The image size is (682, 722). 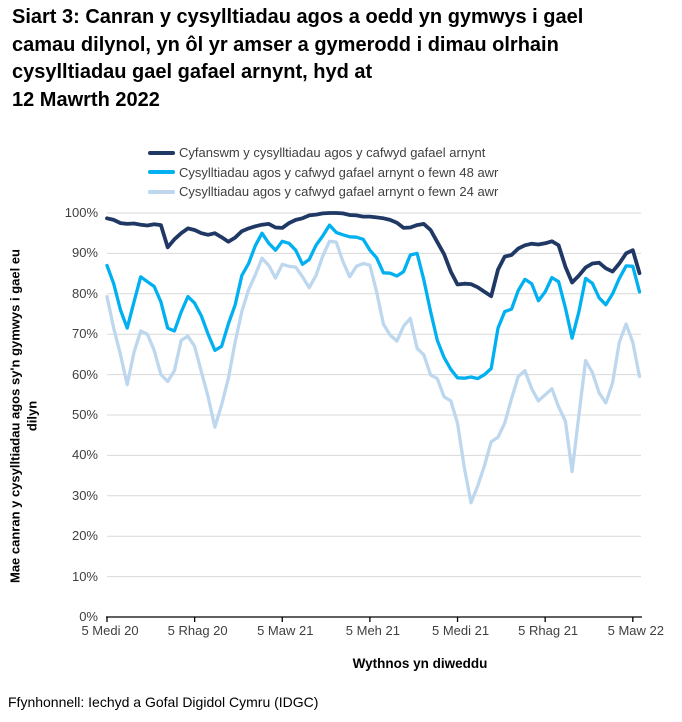 I want to click on series-total-line, so click(x=373, y=255).